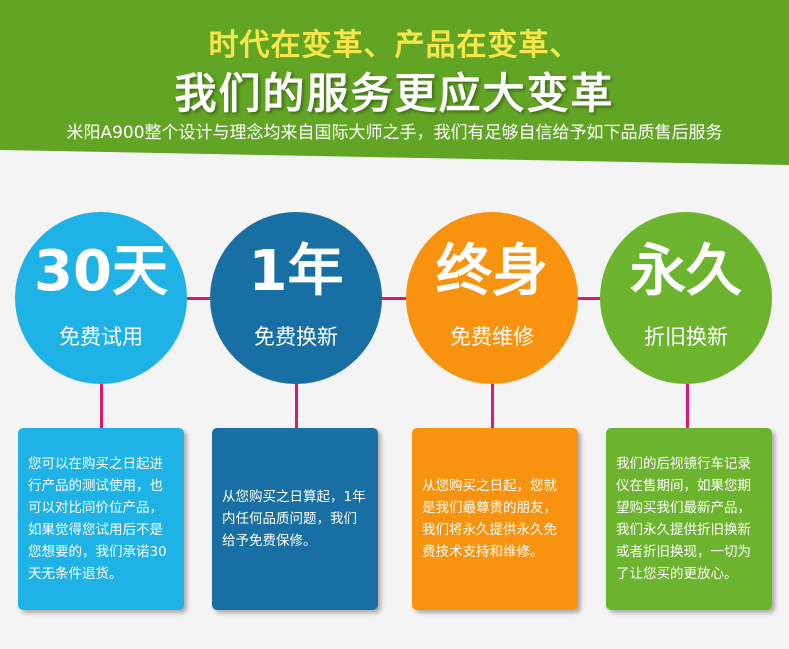 This screenshot has width=789, height=649. I want to click on card-text: 从您购买之日算起，1年内任何品质问题，我们给予免费保修。, so click(294, 519).